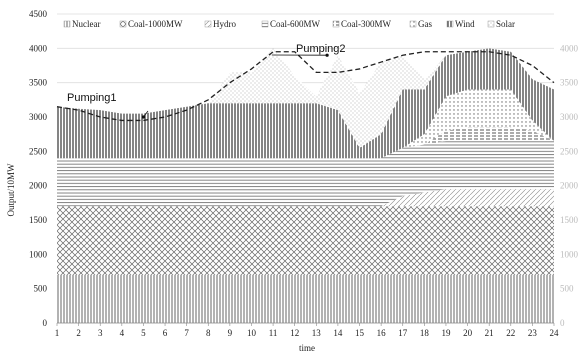  What do you see at coordinates (425, 24) in the screenshot?
I see `legend-label-gas: Gas` at bounding box center [425, 24].